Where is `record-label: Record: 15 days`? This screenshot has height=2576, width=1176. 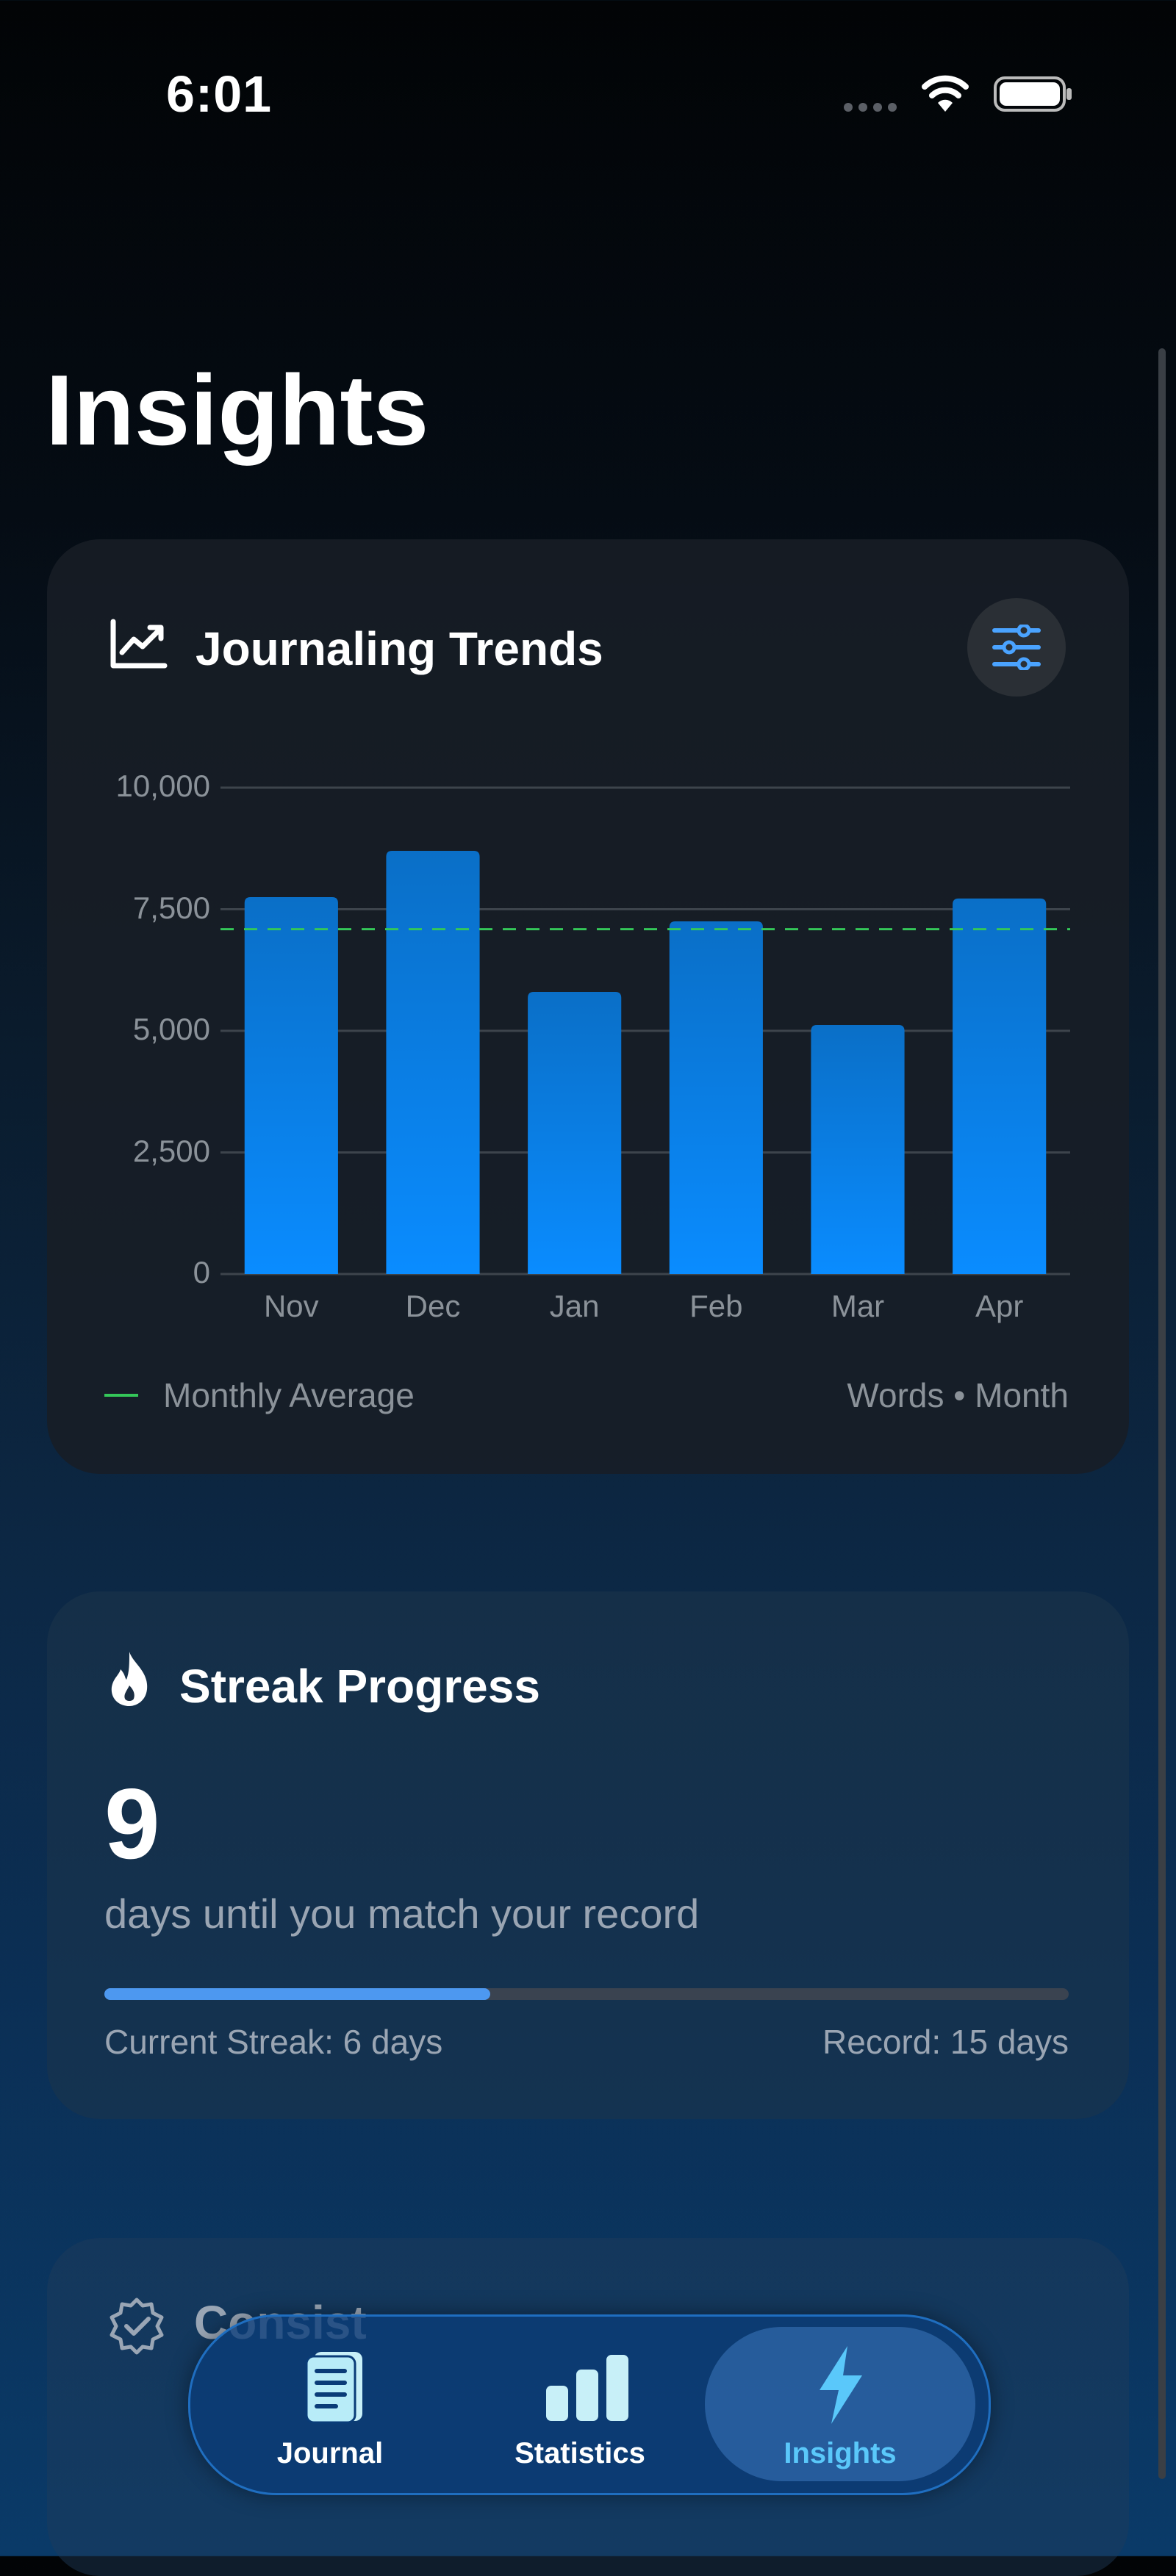
record-label: Record: 15 days is located at coordinates (945, 2042).